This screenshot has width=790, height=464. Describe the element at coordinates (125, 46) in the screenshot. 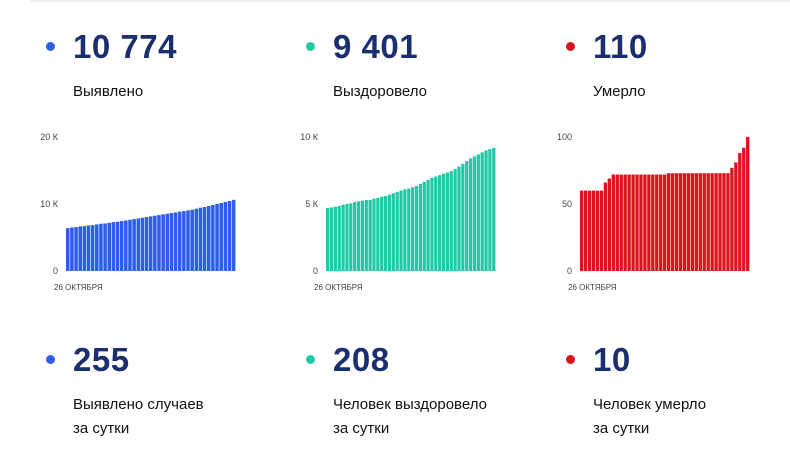

I see `total-detected-value: 10 774` at that location.